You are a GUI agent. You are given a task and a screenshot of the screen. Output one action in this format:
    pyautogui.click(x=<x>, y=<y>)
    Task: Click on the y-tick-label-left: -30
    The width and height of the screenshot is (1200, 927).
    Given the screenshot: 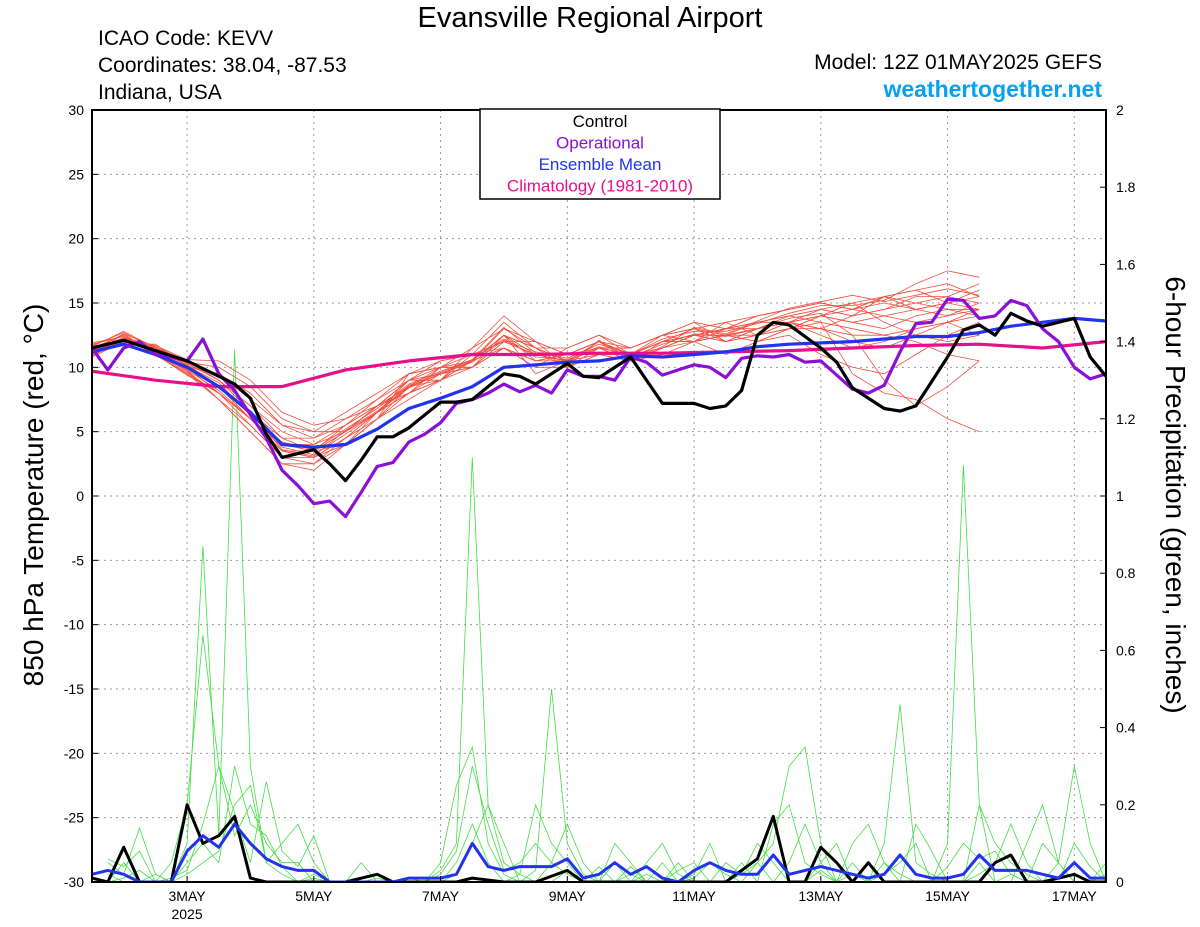 What is the action you would take?
    pyautogui.click(x=74, y=882)
    